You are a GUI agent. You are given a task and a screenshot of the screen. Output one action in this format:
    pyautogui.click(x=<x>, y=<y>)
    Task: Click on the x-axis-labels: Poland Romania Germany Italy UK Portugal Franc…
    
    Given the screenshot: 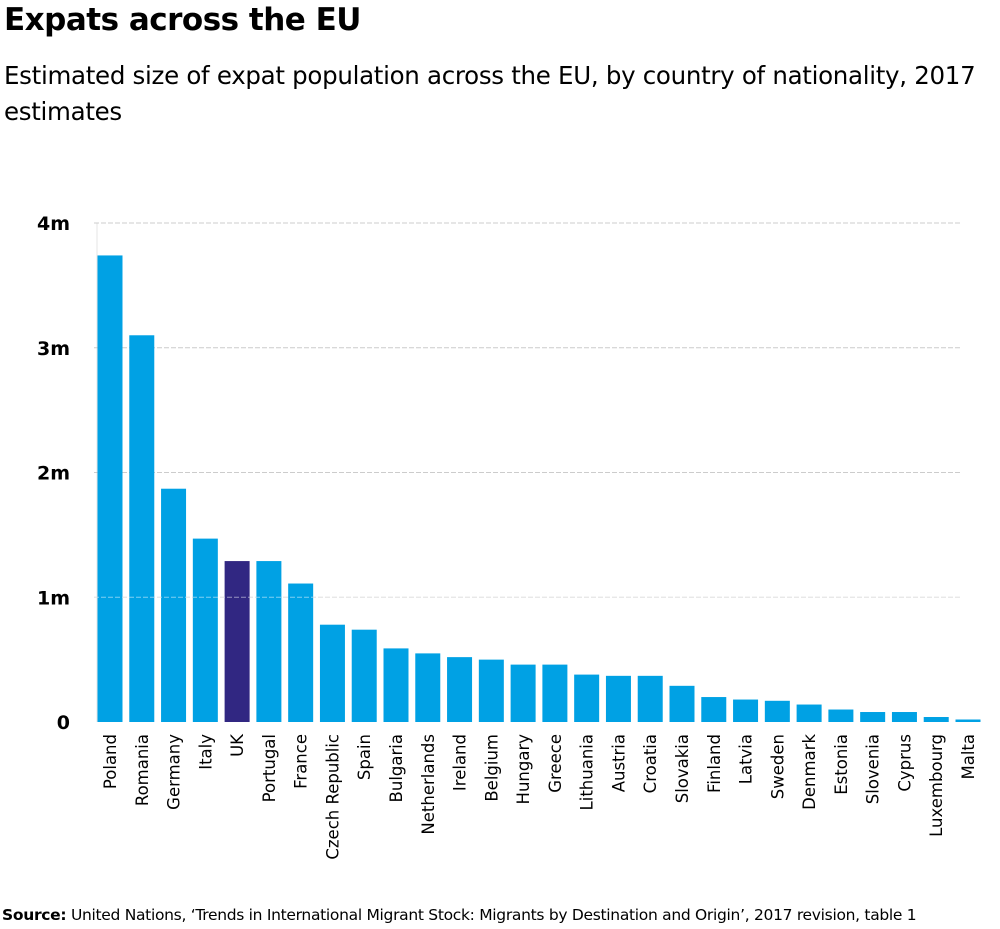 What is the action you would take?
    pyautogui.click(x=539, y=796)
    